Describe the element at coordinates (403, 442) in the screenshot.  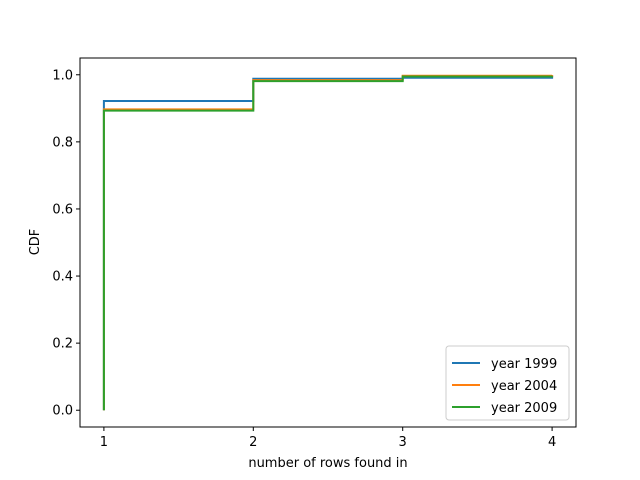
I see `x-tick-label: 3` at that location.